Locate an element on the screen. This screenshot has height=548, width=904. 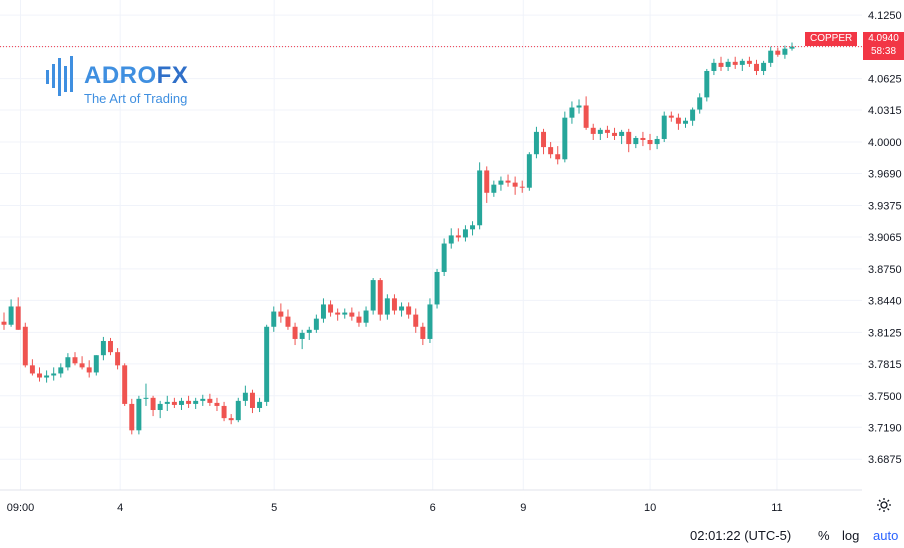
gear-icon is located at coordinates (884, 505).